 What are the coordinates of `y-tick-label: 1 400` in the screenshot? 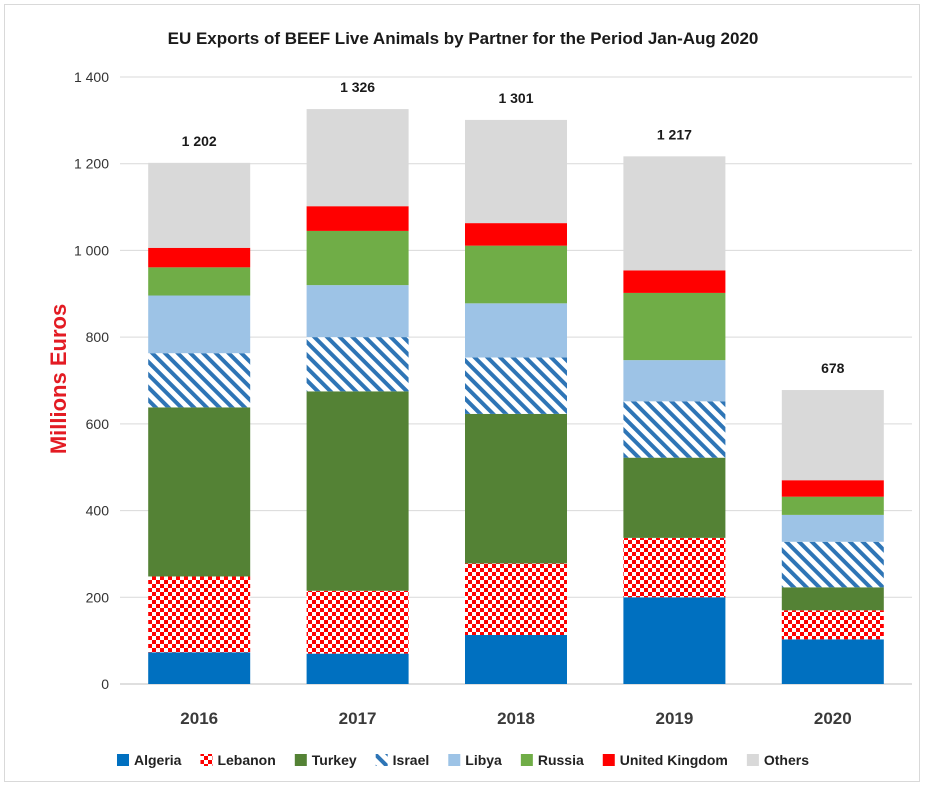 It's located at (91, 77).